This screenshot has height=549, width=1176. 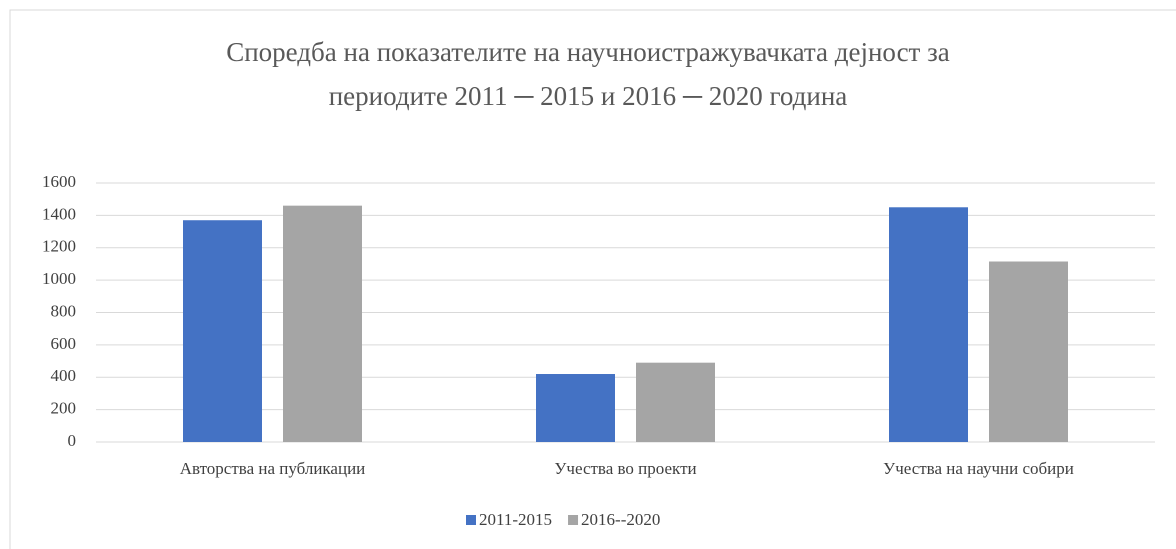 I want to click on y-tick-label: 200, so click(x=64, y=408).